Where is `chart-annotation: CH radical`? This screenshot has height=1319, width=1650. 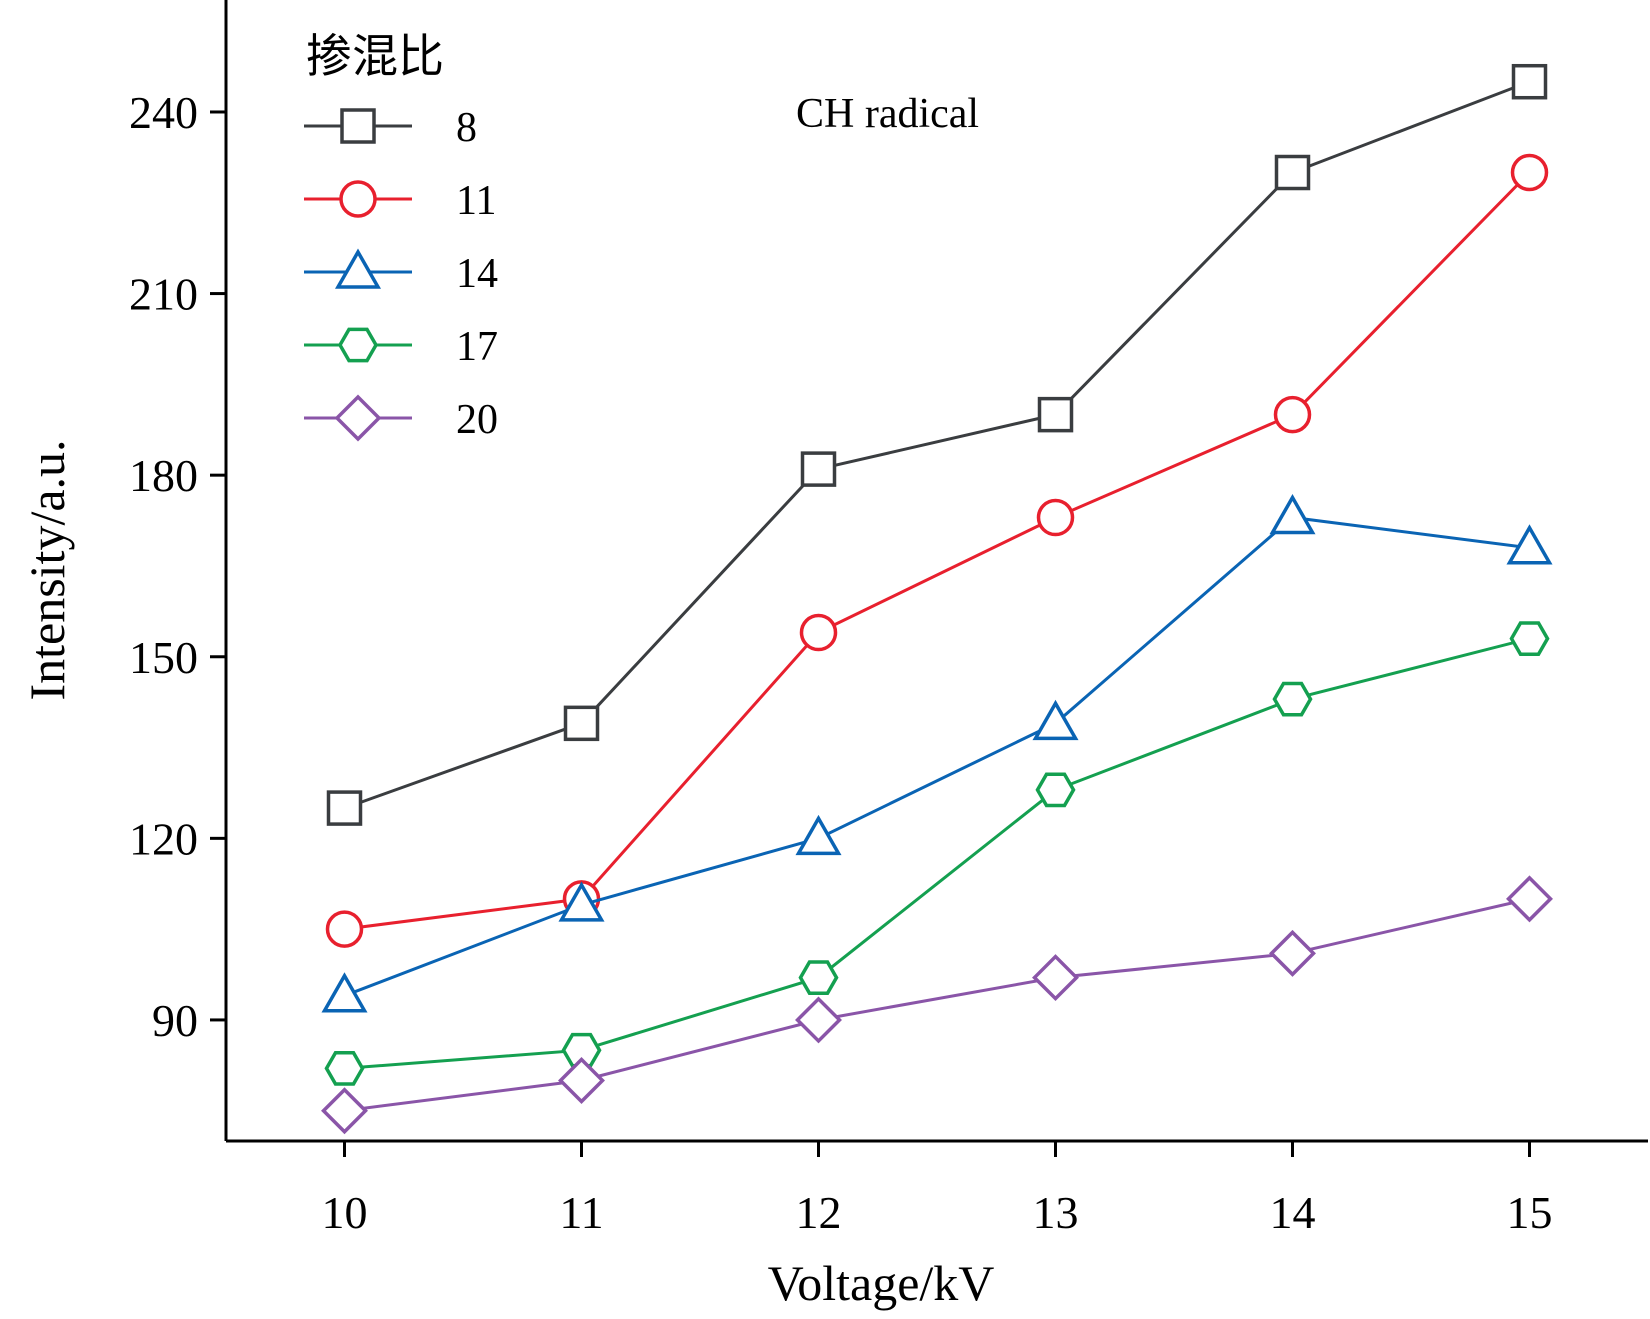
chart-annotation: CH radical is located at coordinates (887, 114).